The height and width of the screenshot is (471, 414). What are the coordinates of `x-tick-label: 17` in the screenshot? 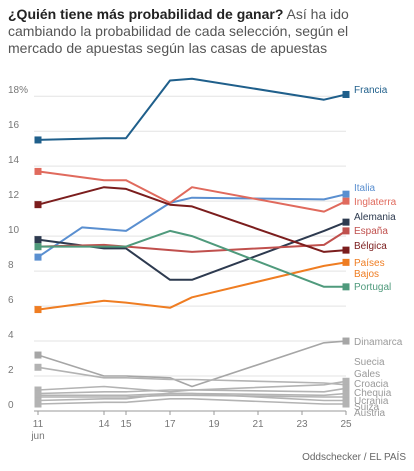 It's located at (170, 424).